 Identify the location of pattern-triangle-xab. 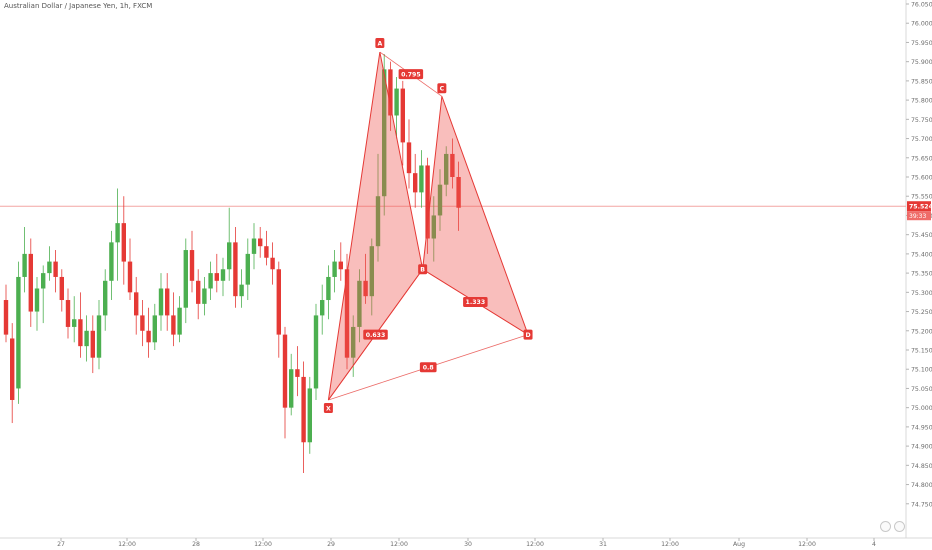
(375, 226).